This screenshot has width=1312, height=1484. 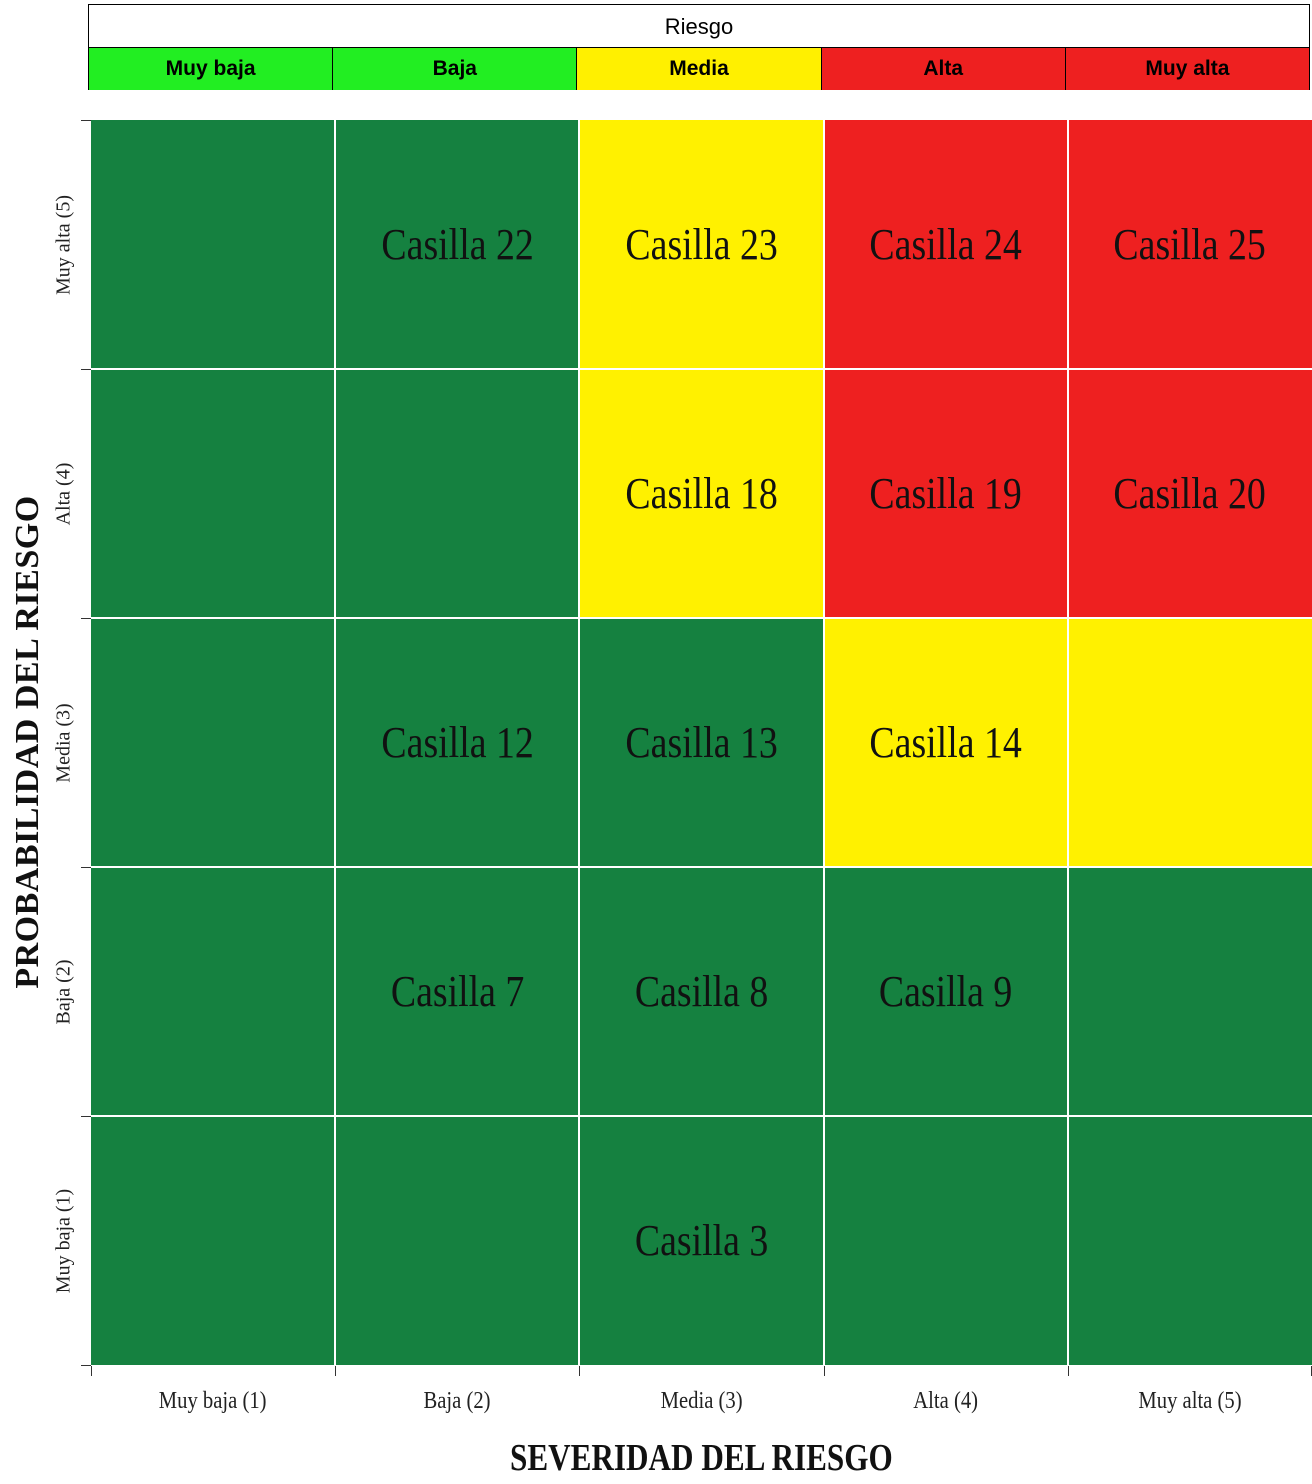 I want to click on legend-level-3: Alta, so click(x=943, y=69).